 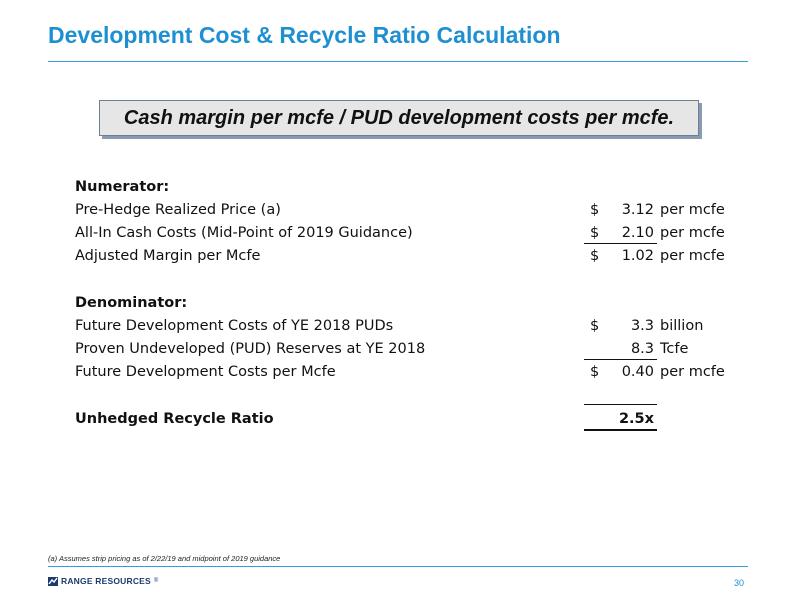 I want to click on result-row: Unhedged Recycle Ratio 2.5x, so click(x=400, y=419).